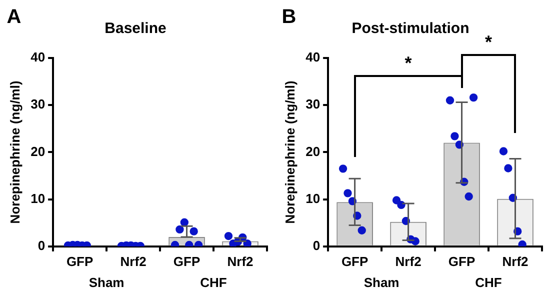 The width and height of the screenshot is (550, 295). What do you see at coordinates (135, 29) in the screenshot?
I see `chart-title: Baseline` at bounding box center [135, 29].